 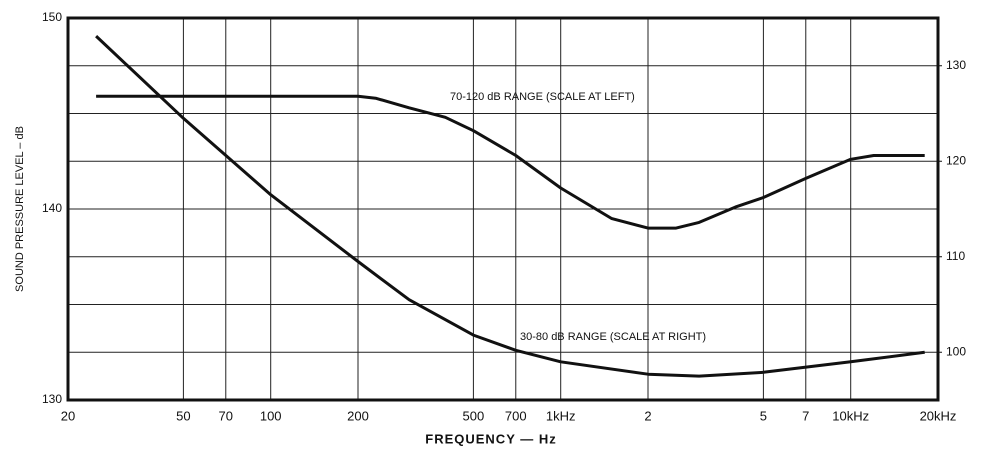 I want to click on series-label: 70-120 dB RANGE (SCALE AT LEFT), so click(x=542, y=97).